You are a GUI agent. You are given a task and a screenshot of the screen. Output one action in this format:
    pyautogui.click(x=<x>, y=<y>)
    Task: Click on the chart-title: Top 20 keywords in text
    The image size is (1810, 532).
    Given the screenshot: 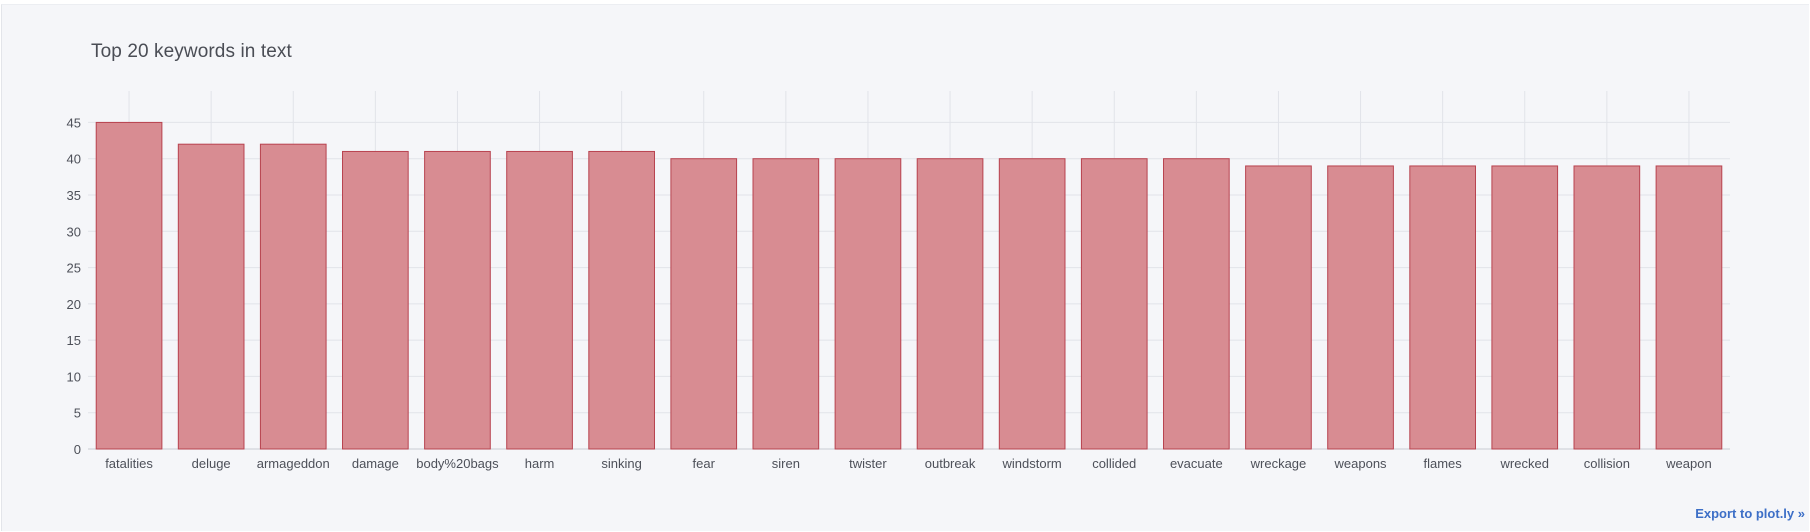 What is the action you would take?
    pyautogui.click(x=191, y=51)
    